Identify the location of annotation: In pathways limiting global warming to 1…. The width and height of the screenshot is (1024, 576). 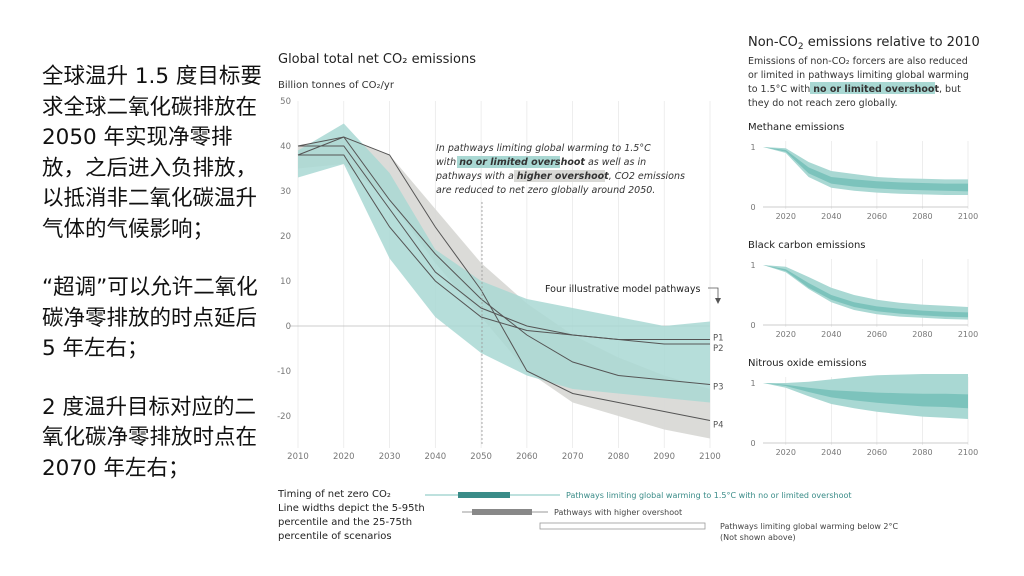
(560, 169).